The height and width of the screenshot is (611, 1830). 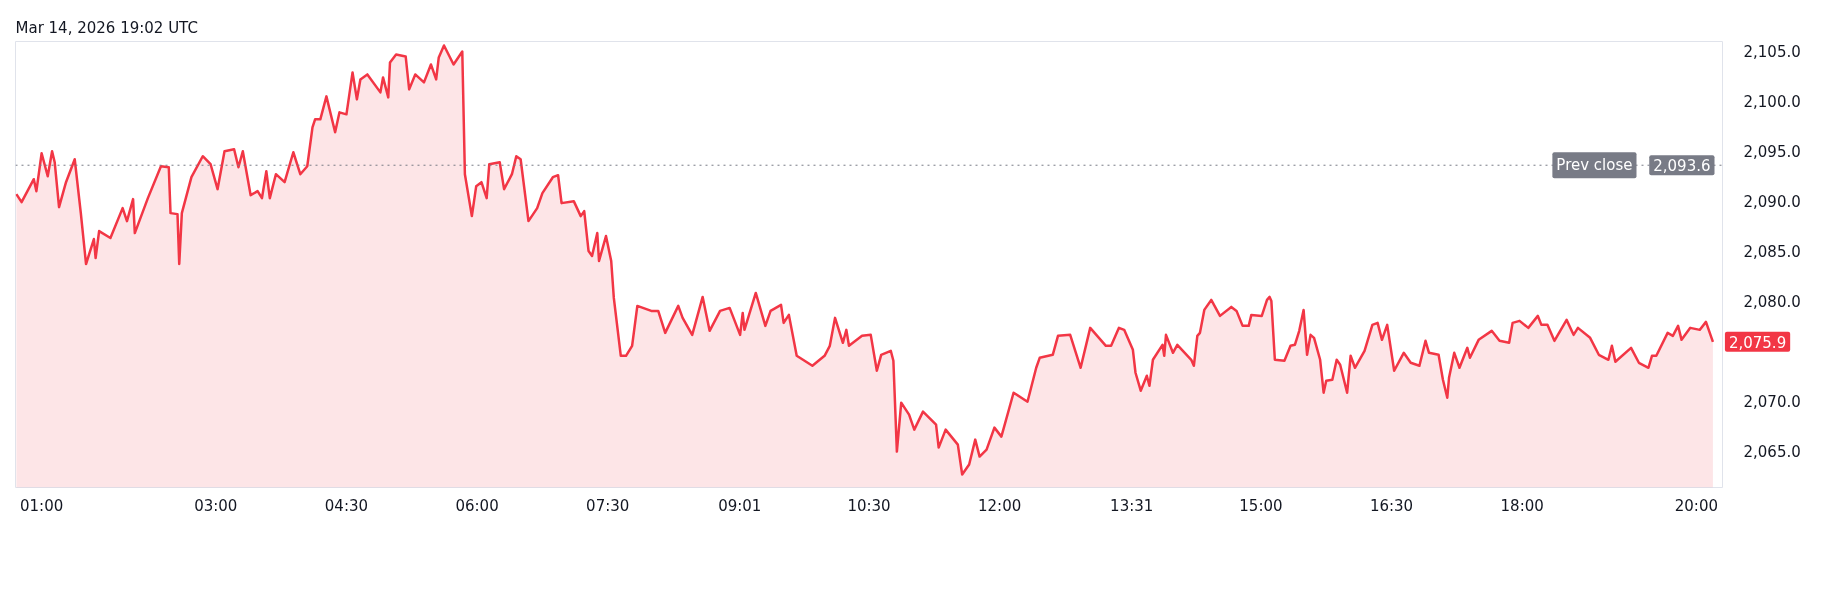 What do you see at coordinates (1682, 166) in the screenshot?
I see `annotation: 2,093.6` at bounding box center [1682, 166].